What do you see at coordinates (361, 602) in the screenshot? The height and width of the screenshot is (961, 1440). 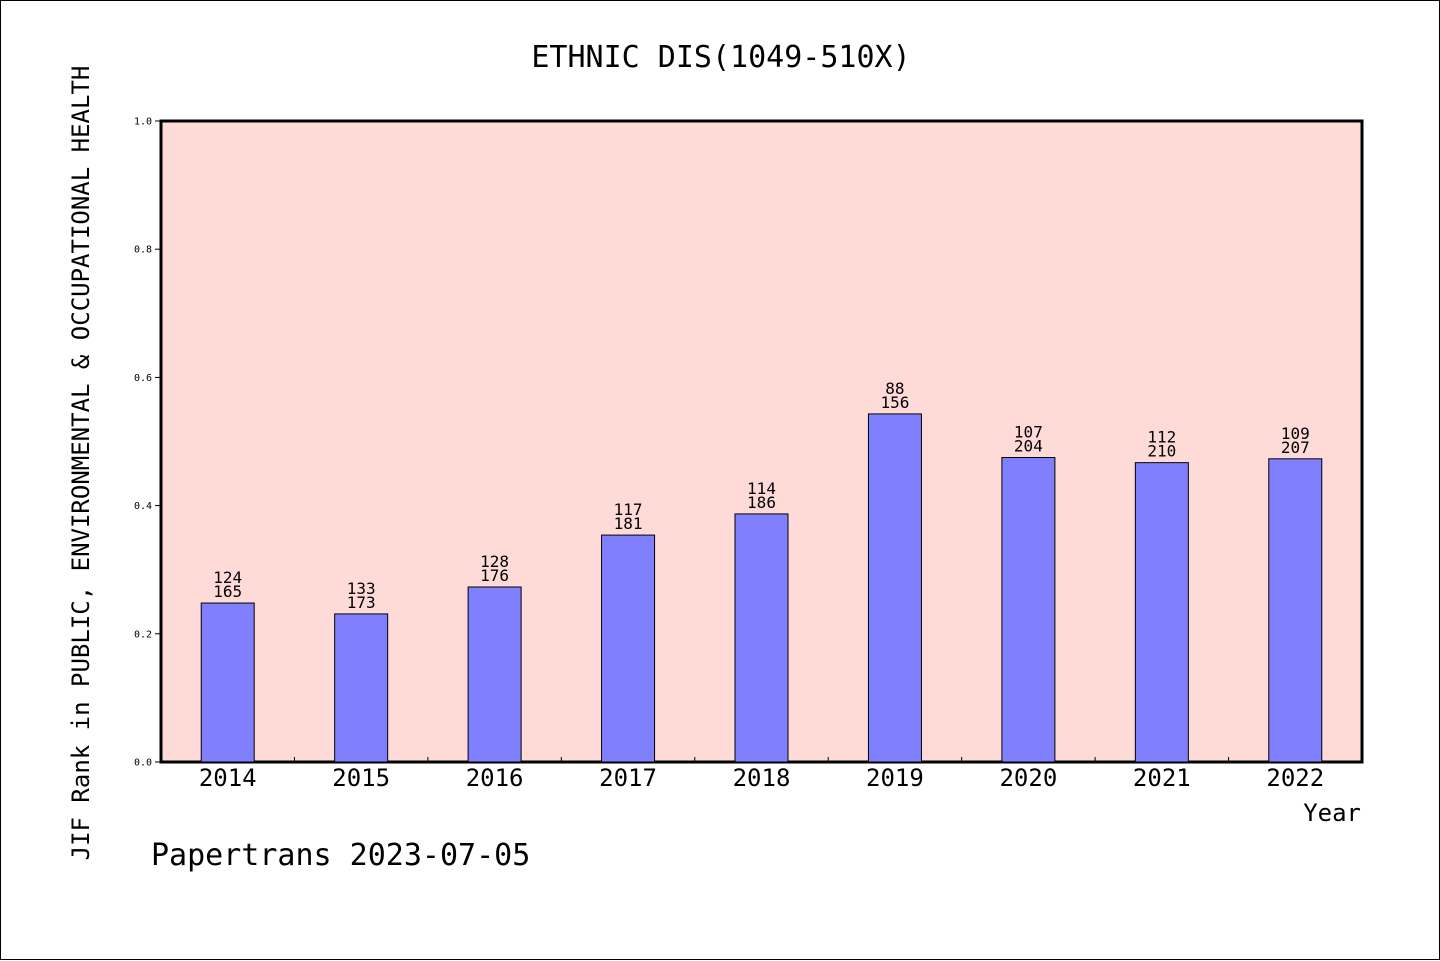 I see `total-label: 173` at bounding box center [361, 602].